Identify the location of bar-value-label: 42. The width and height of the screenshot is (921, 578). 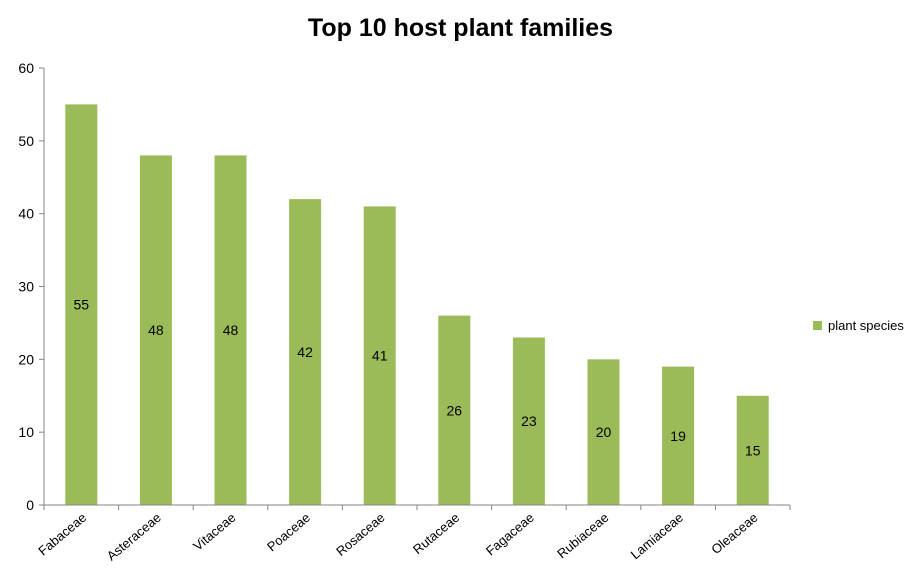
(305, 352).